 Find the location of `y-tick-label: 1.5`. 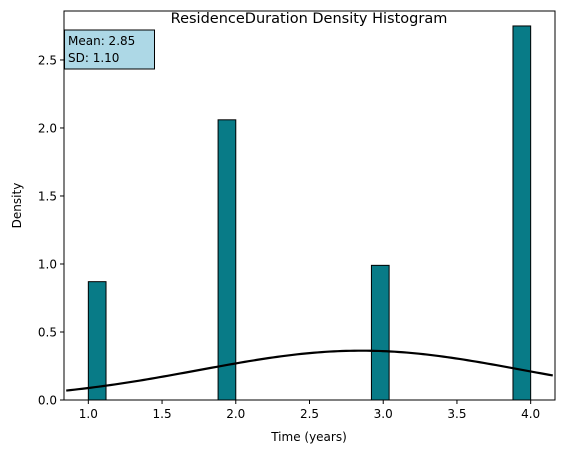

y-tick-label: 1.5 is located at coordinates (47, 196).